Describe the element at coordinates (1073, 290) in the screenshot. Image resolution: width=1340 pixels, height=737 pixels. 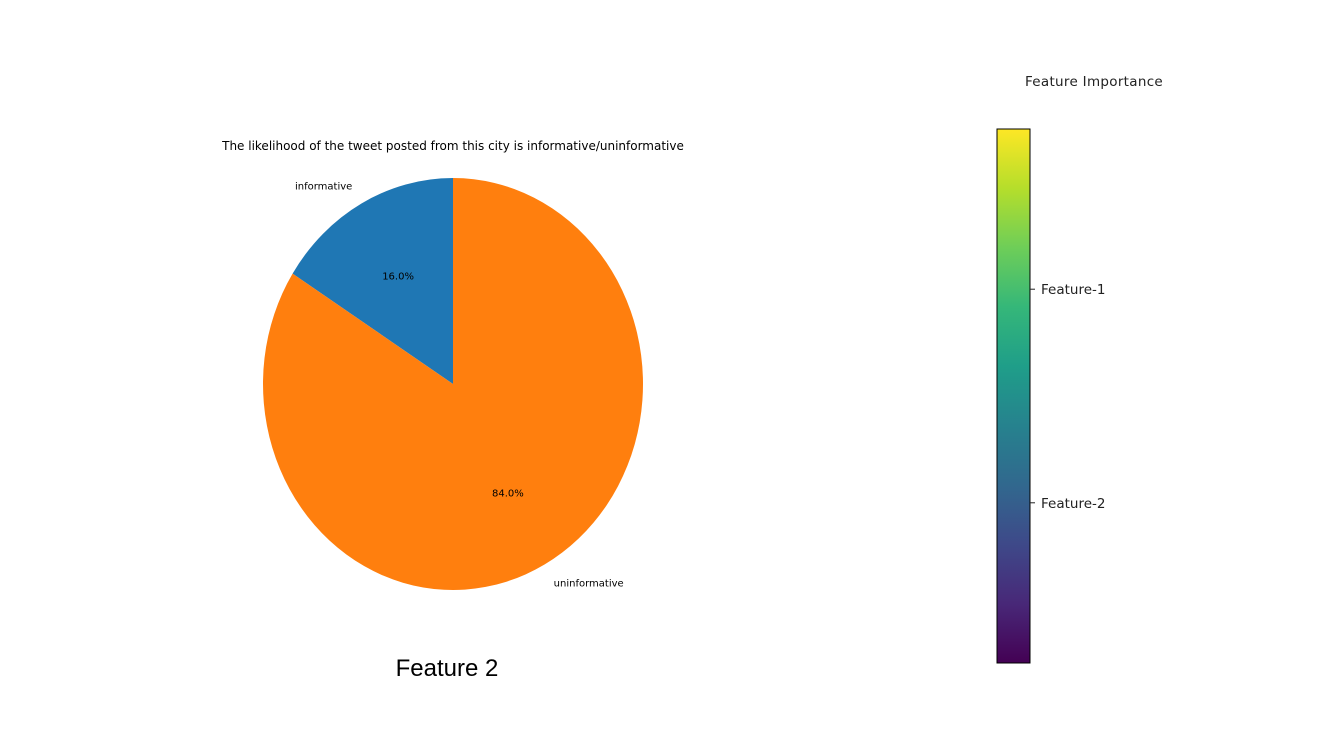
I see `colorbar-tick-label: Feature-1` at that location.